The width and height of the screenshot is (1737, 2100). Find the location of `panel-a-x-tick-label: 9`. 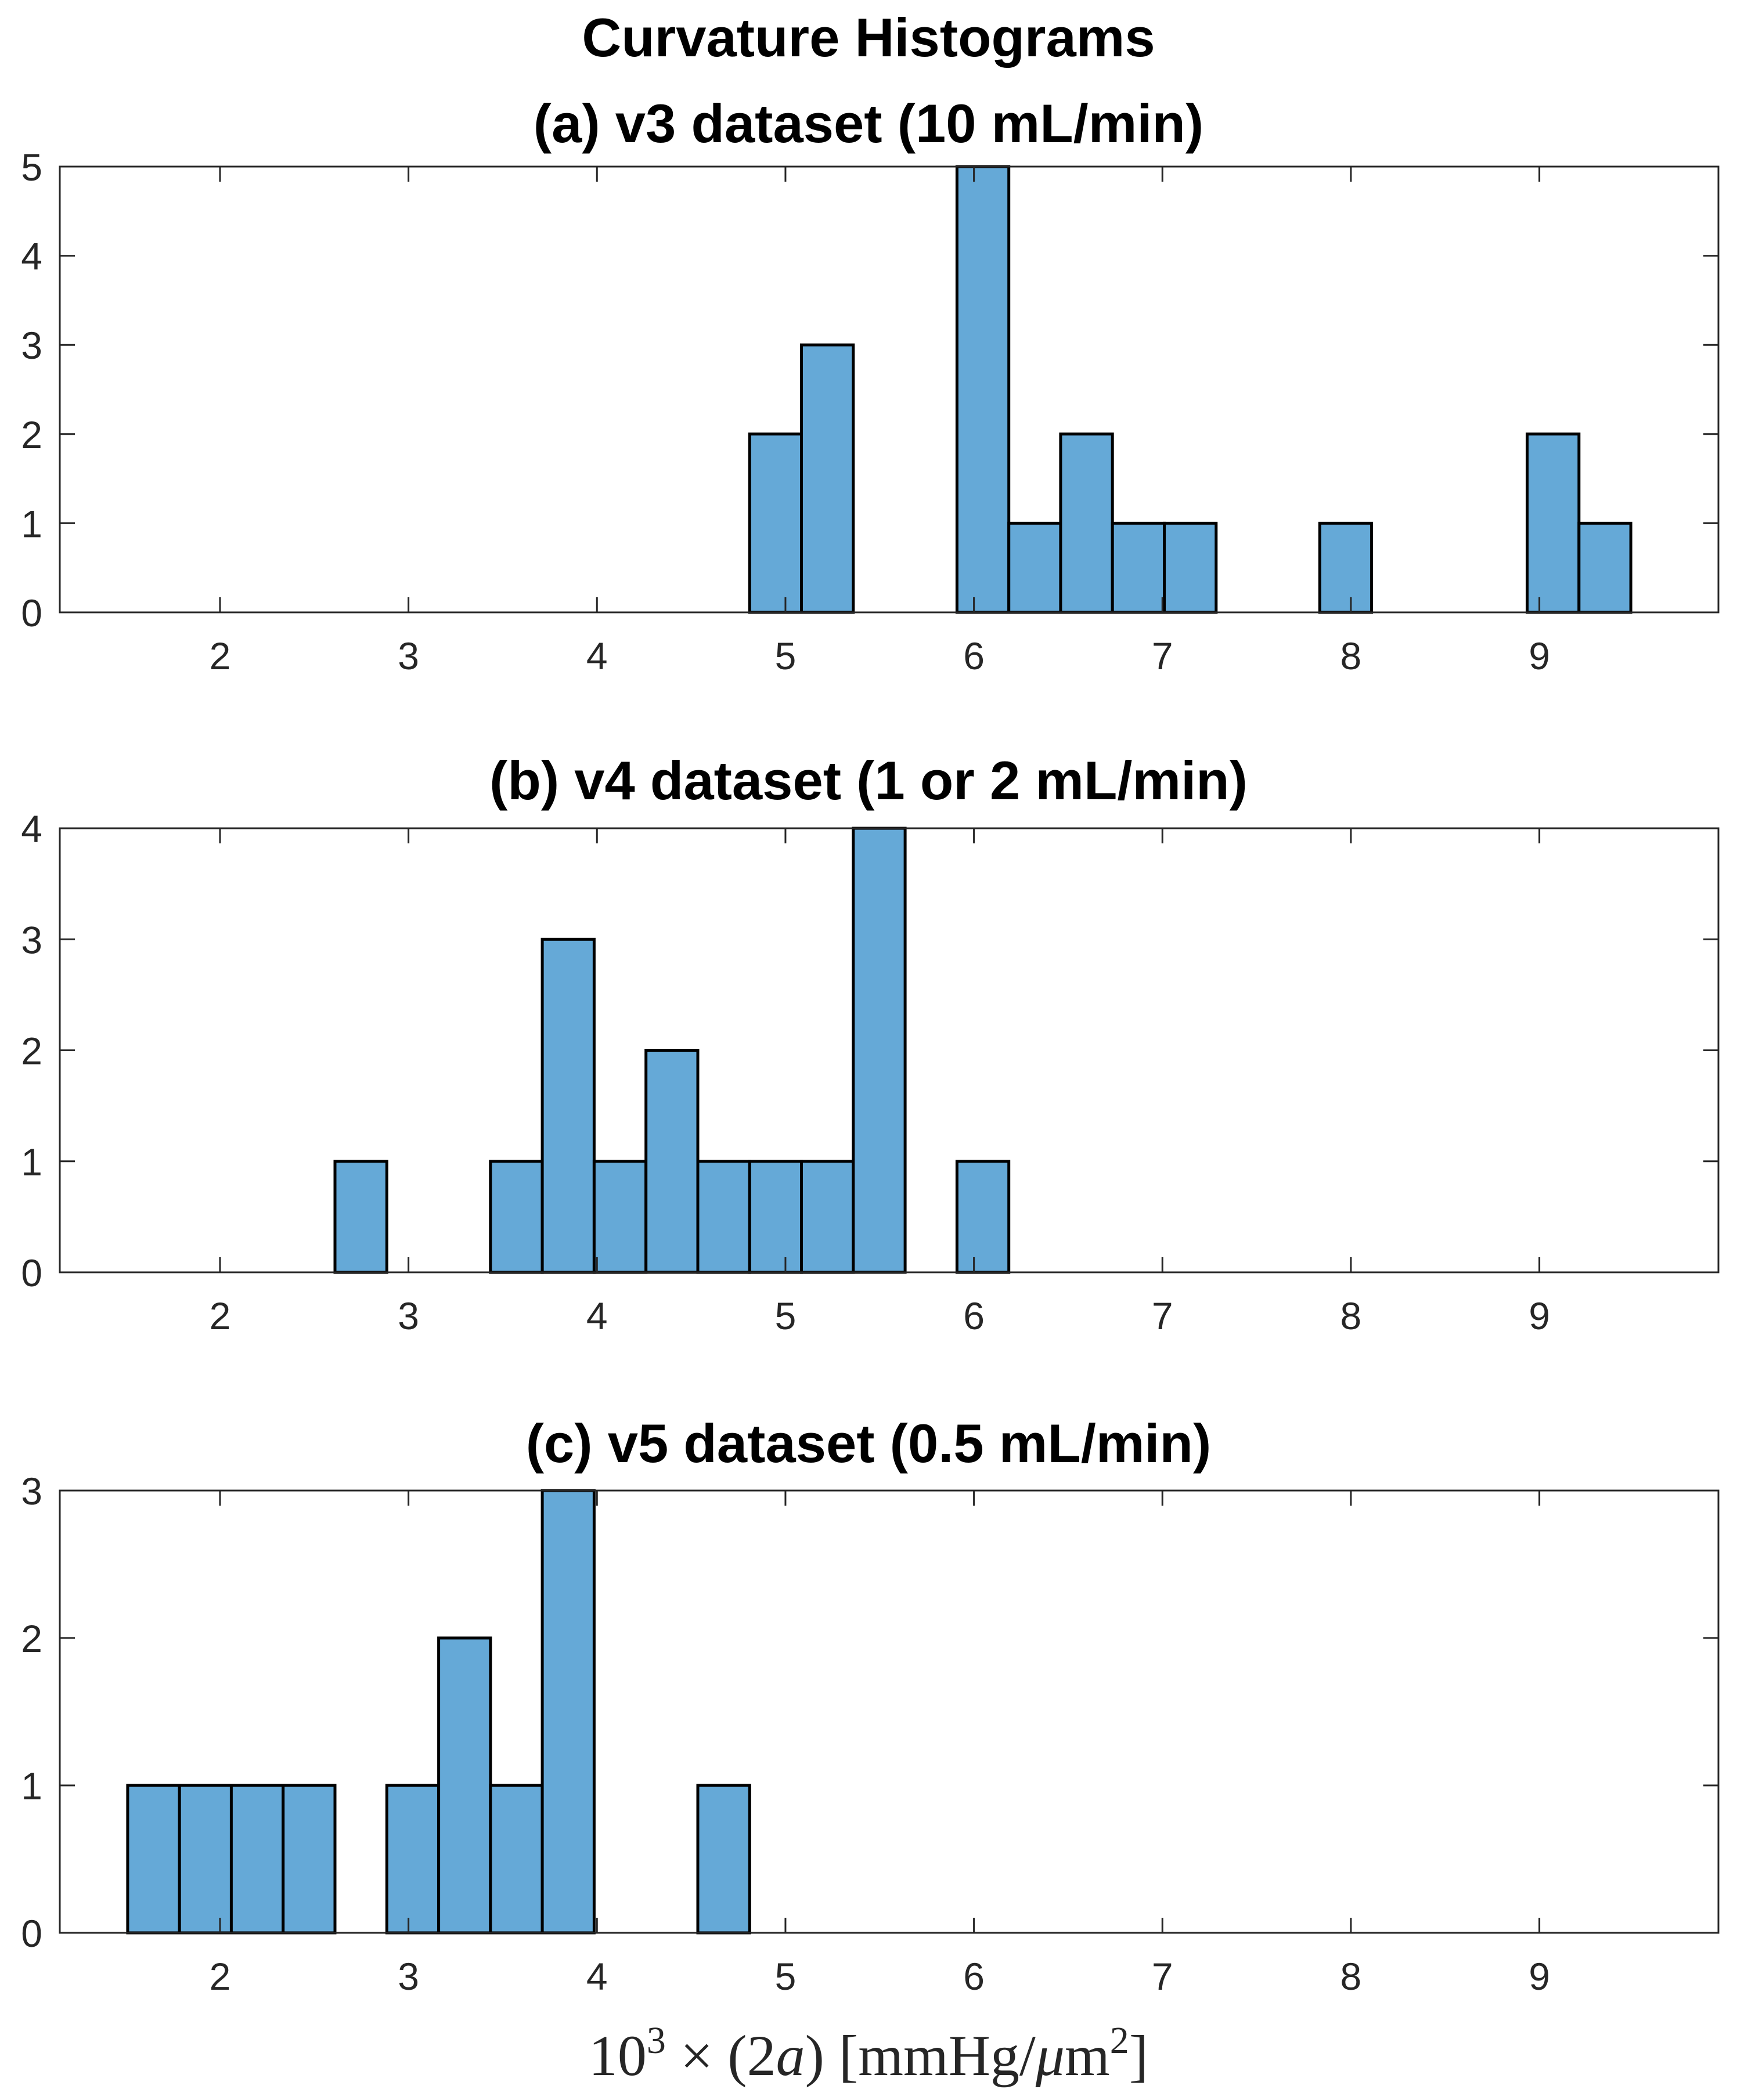

panel-a-x-tick-label: 9 is located at coordinates (1539, 655).